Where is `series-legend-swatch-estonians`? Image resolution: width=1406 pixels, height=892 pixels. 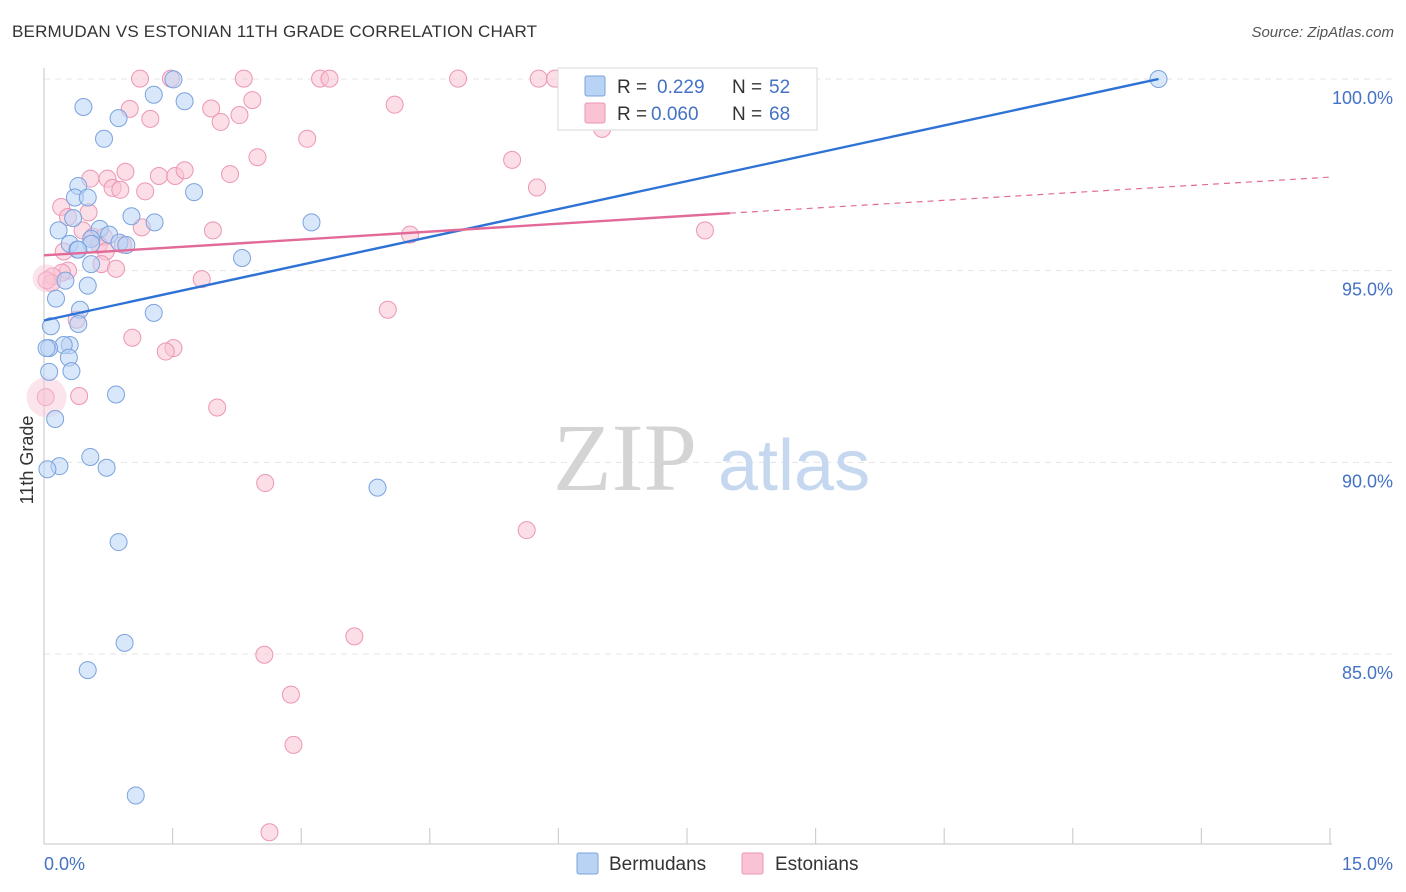 series-legend-swatch-estonians is located at coordinates (752, 863).